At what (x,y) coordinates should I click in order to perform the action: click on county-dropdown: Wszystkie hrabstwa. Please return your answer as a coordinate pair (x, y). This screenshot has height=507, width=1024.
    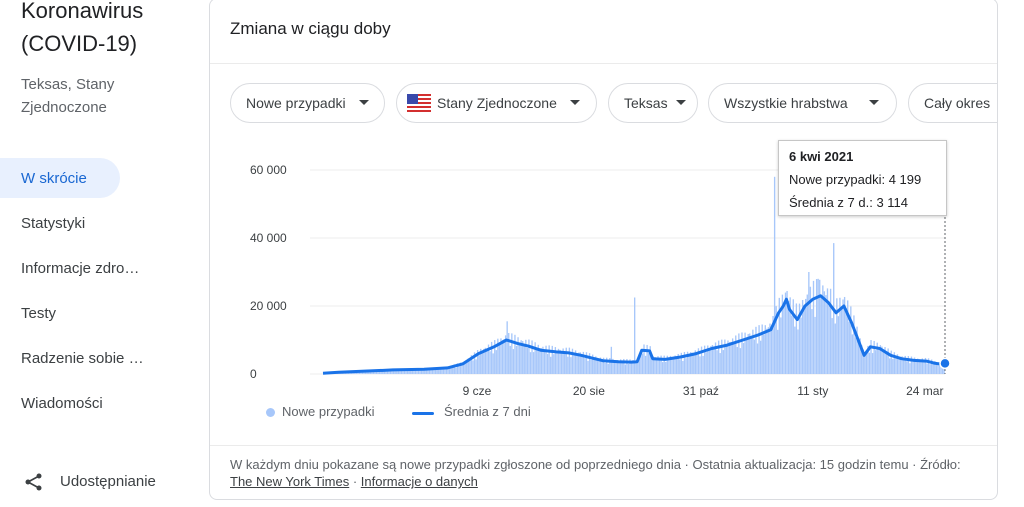
    Looking at the image, I should click on (802, 103).